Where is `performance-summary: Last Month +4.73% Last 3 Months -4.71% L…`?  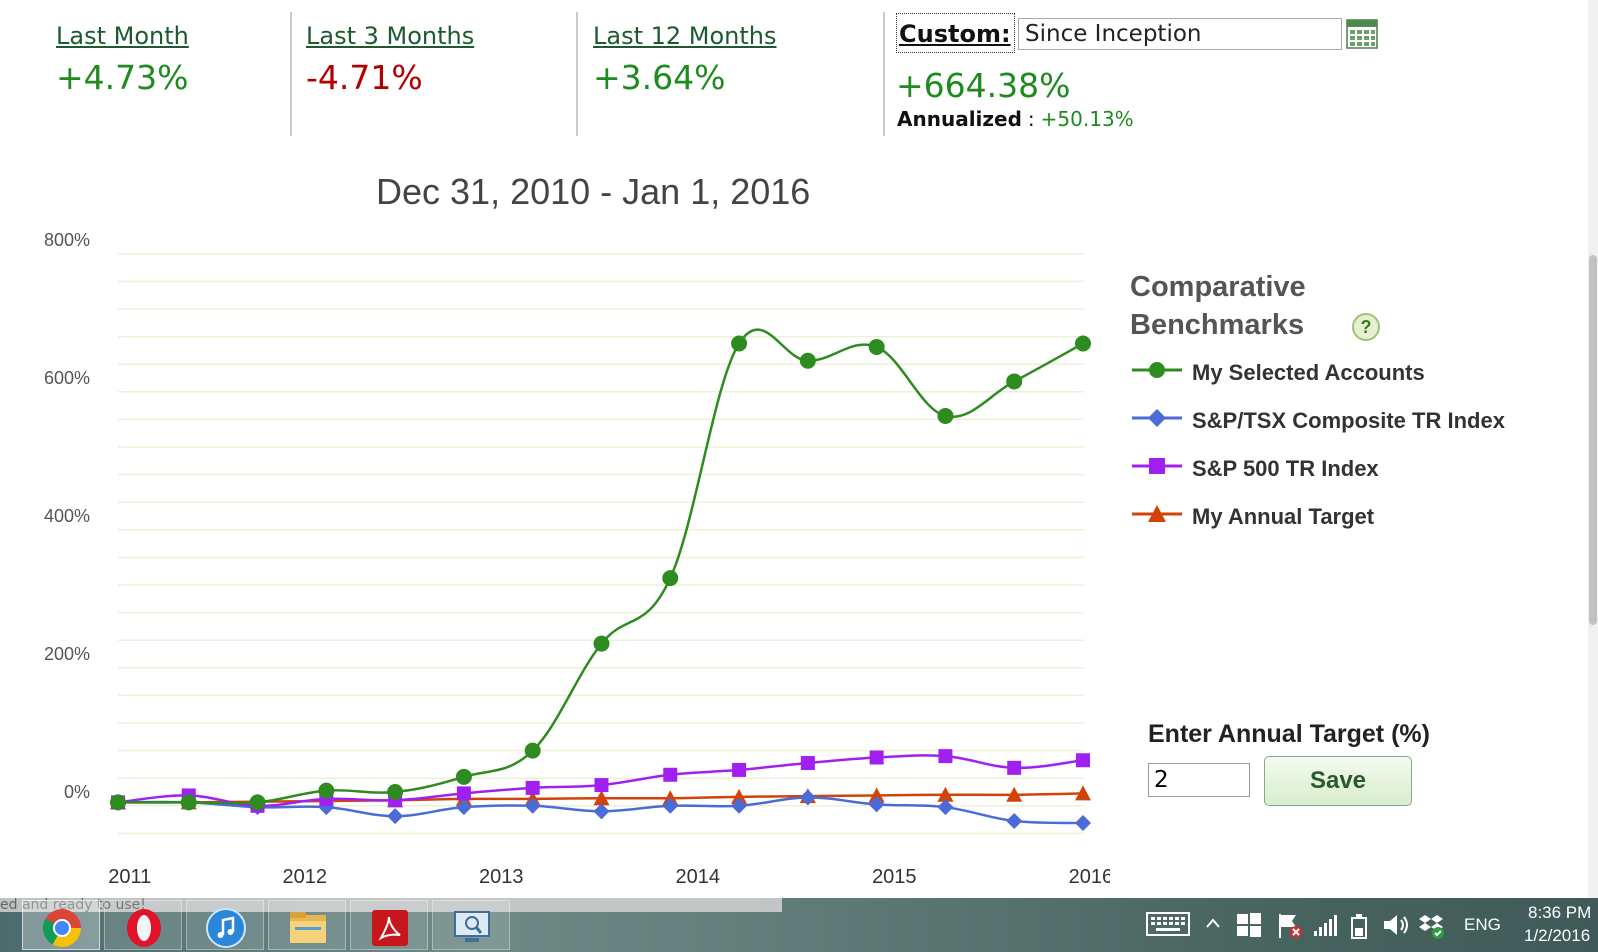 performance-summary: Last Month +4.73% Last 3 Months -4.71% L… is located at coordinates (799, 70).